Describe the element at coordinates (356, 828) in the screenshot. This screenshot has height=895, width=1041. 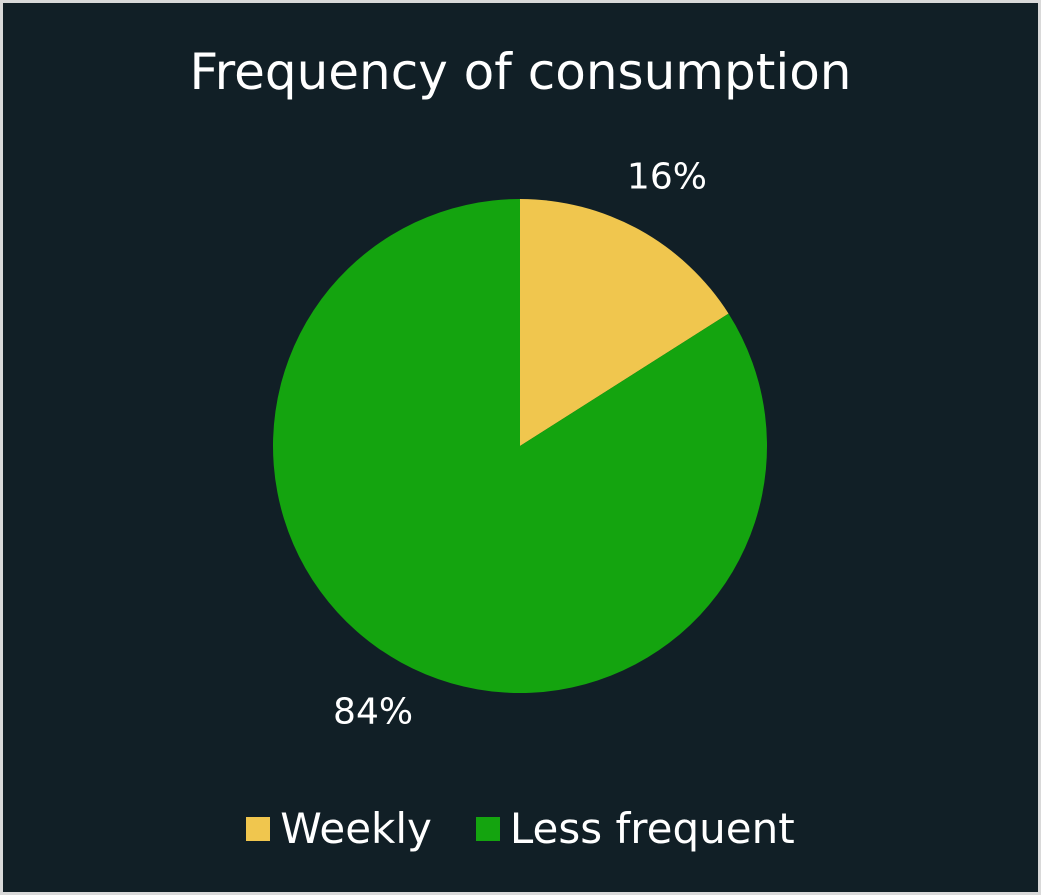
I see `legend-label-weekly: Weekly` at that location.